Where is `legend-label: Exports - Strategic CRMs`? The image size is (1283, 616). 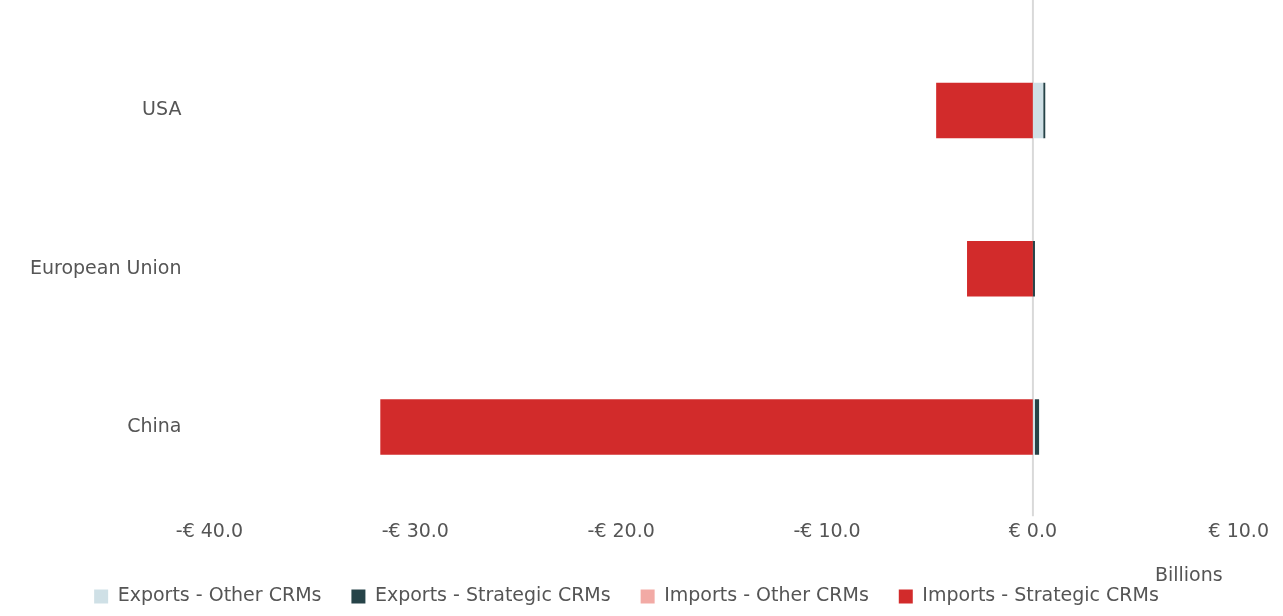
legend-label: Exports - Strategic CRMs is located at coordinates (492, 594).